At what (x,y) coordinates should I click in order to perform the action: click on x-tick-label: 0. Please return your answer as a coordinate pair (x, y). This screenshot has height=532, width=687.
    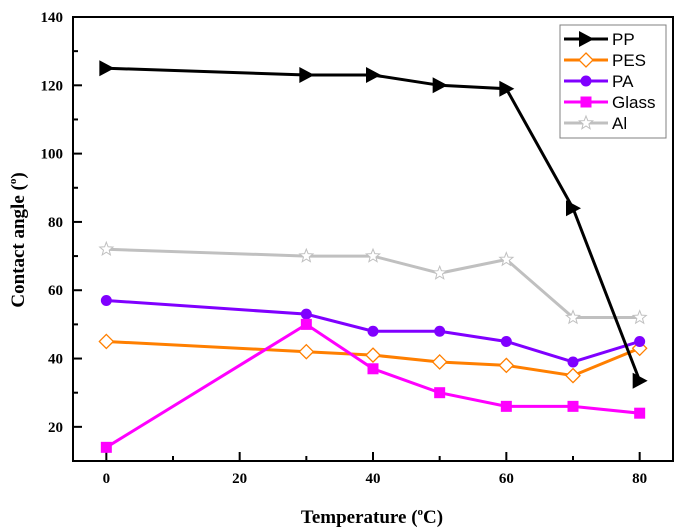
    Looking at the image, I should click on (107, 479).